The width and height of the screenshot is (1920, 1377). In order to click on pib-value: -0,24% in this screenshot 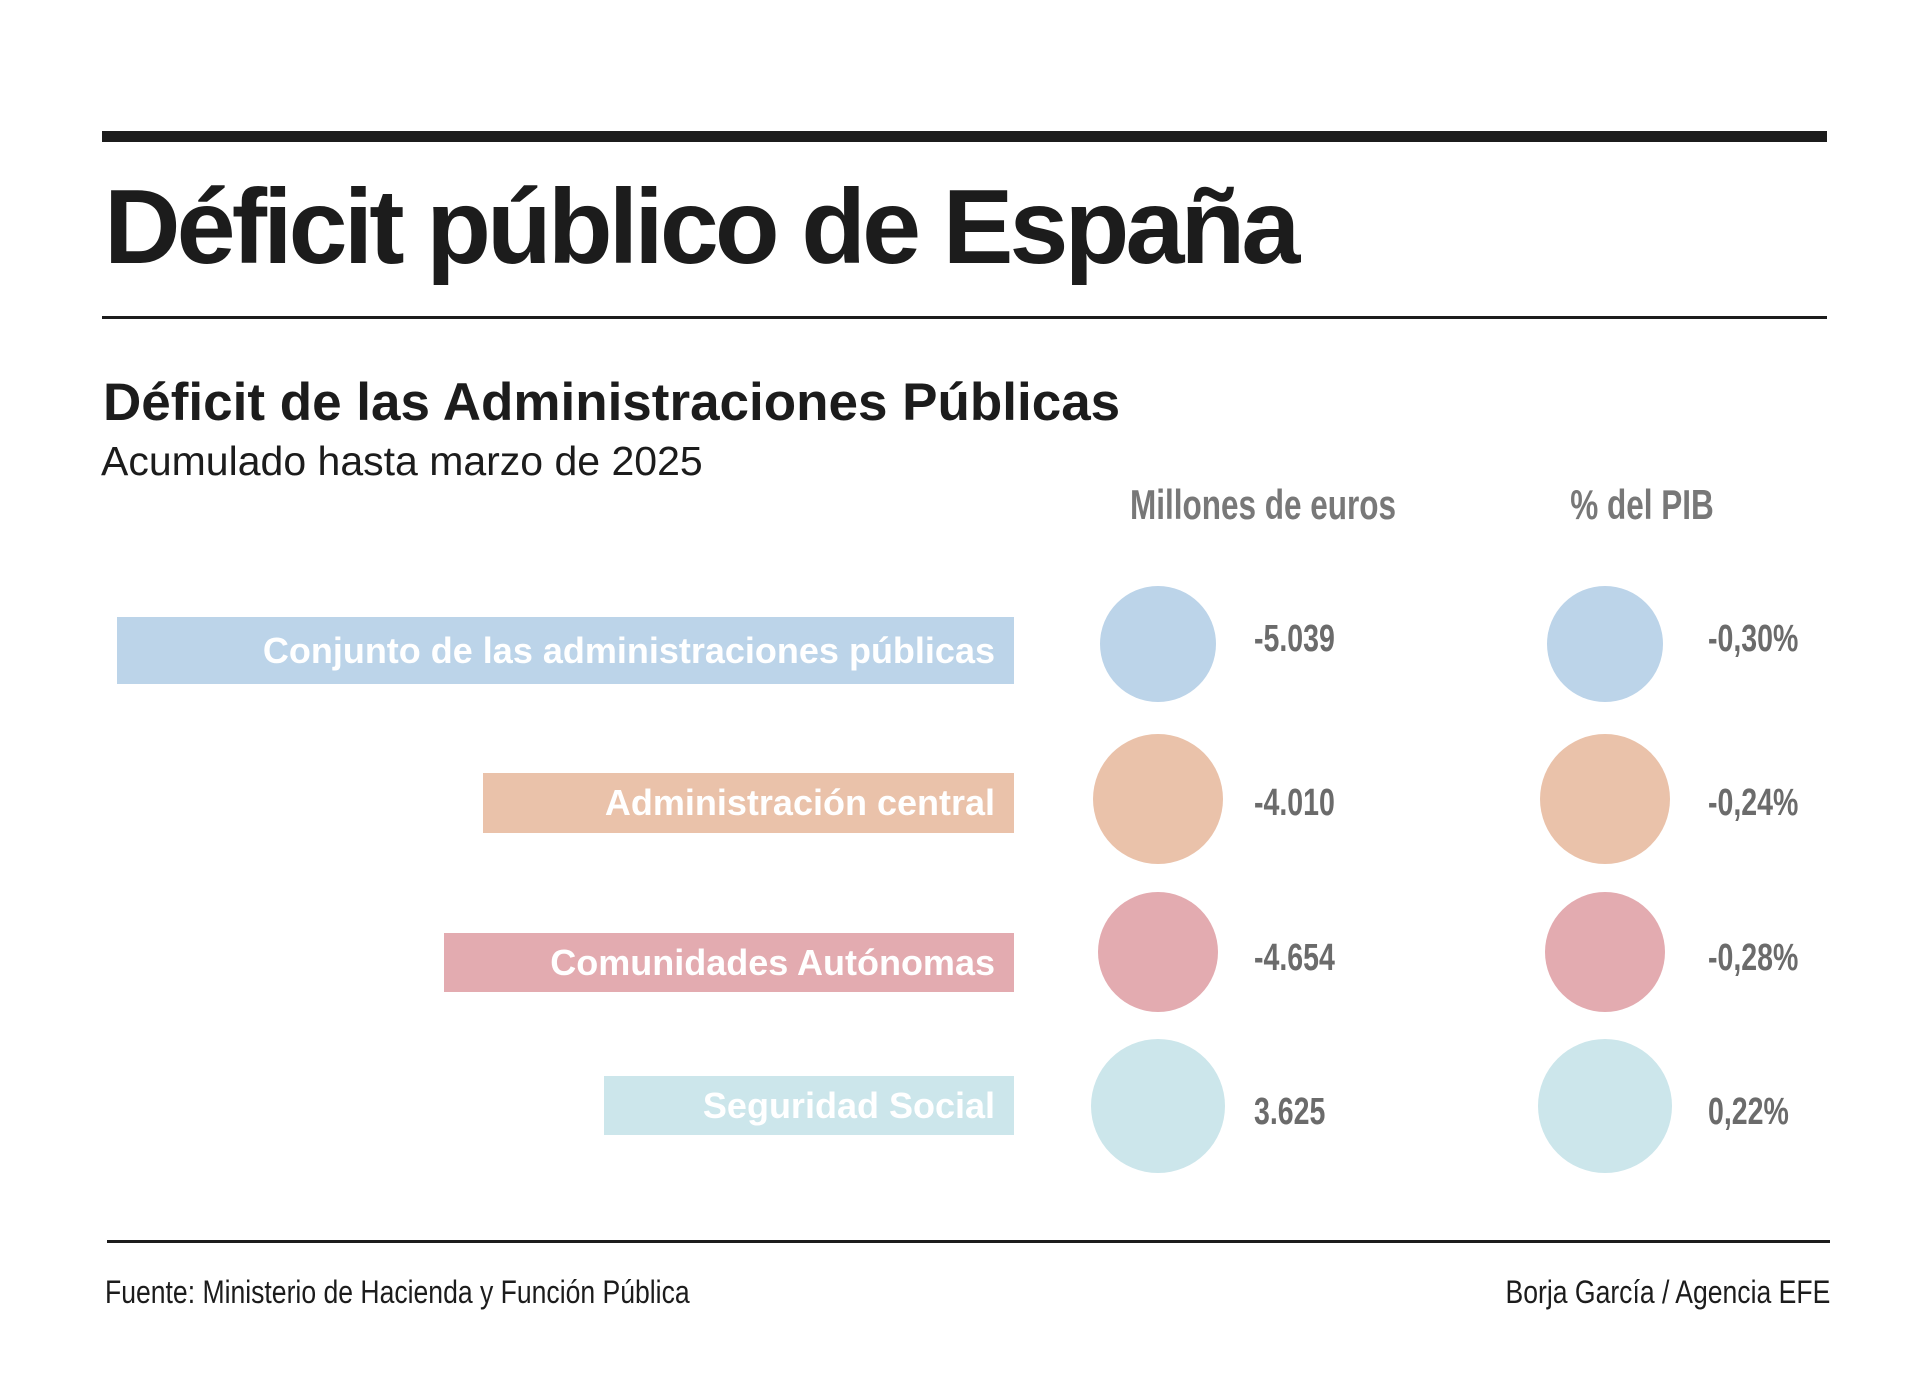, I will do `click(1753, 803)`.